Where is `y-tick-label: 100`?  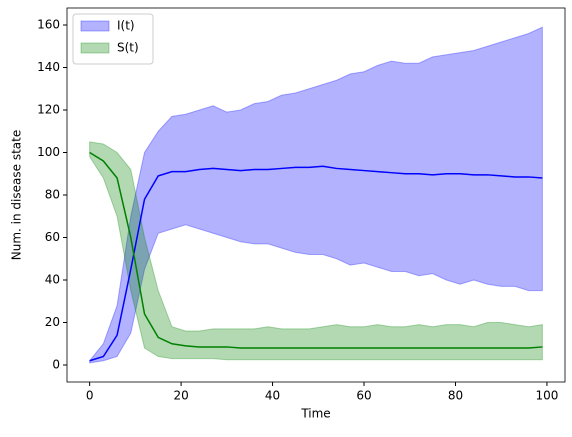
y-tick-label: 100 is located at coordinates (48, 152).